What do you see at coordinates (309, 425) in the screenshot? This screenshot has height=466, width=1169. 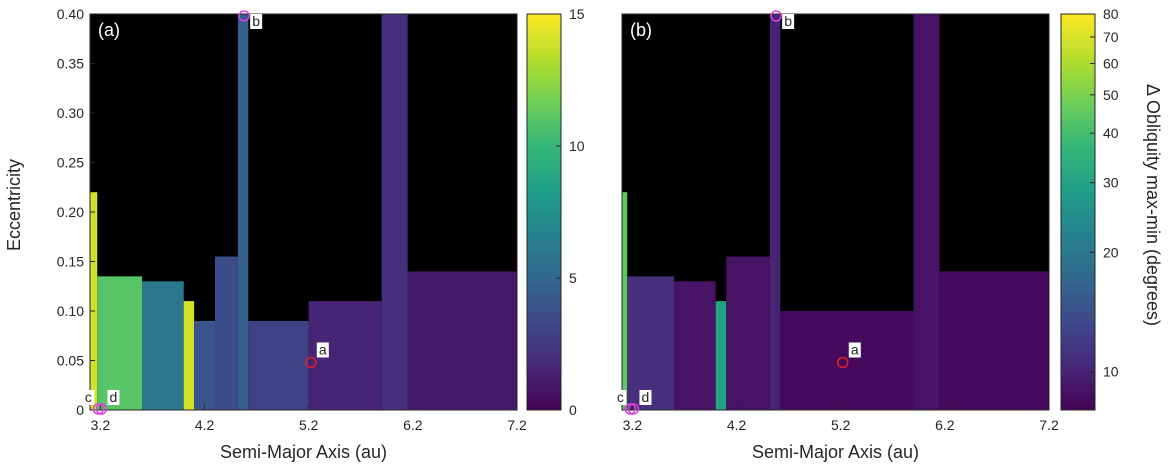 I see `x-tick-label: 5.2` at bounding box center [309, 425].